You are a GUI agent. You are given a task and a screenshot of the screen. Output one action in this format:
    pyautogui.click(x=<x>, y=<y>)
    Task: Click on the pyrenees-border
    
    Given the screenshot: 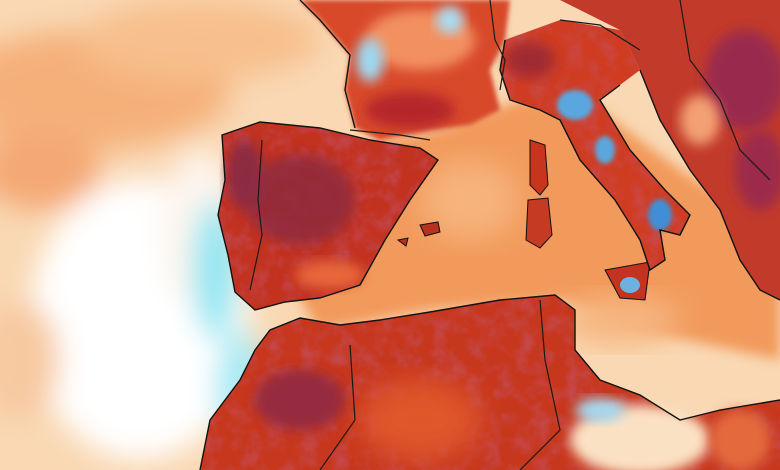 What is the action you would take?
    pyautogui.click(x=390, y=135)
    